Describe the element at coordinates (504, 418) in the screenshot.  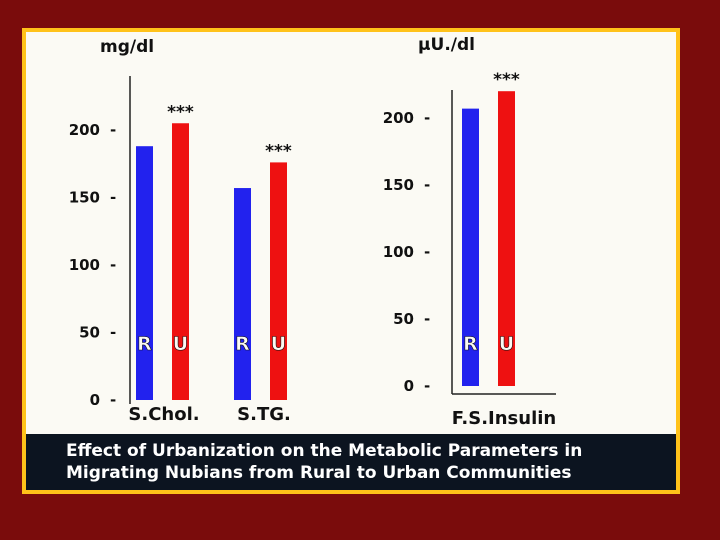
I see `category-label: F.S.Insulin` at that location.